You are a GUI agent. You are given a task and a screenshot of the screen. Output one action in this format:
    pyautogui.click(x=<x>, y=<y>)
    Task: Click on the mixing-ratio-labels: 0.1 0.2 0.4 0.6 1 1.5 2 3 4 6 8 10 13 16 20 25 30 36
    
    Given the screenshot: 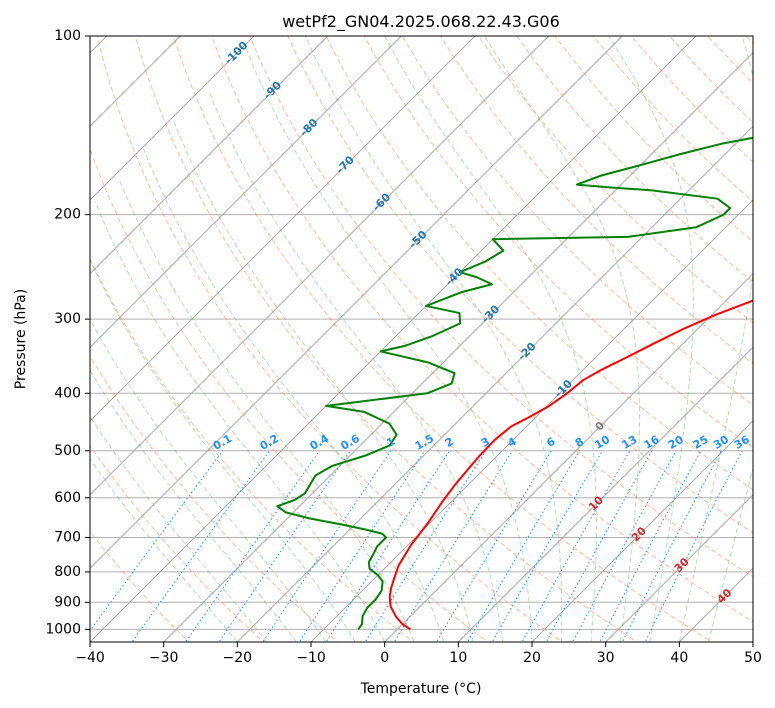 What is the action you would take?
    pyautogui.click(x=481, y=442)
    